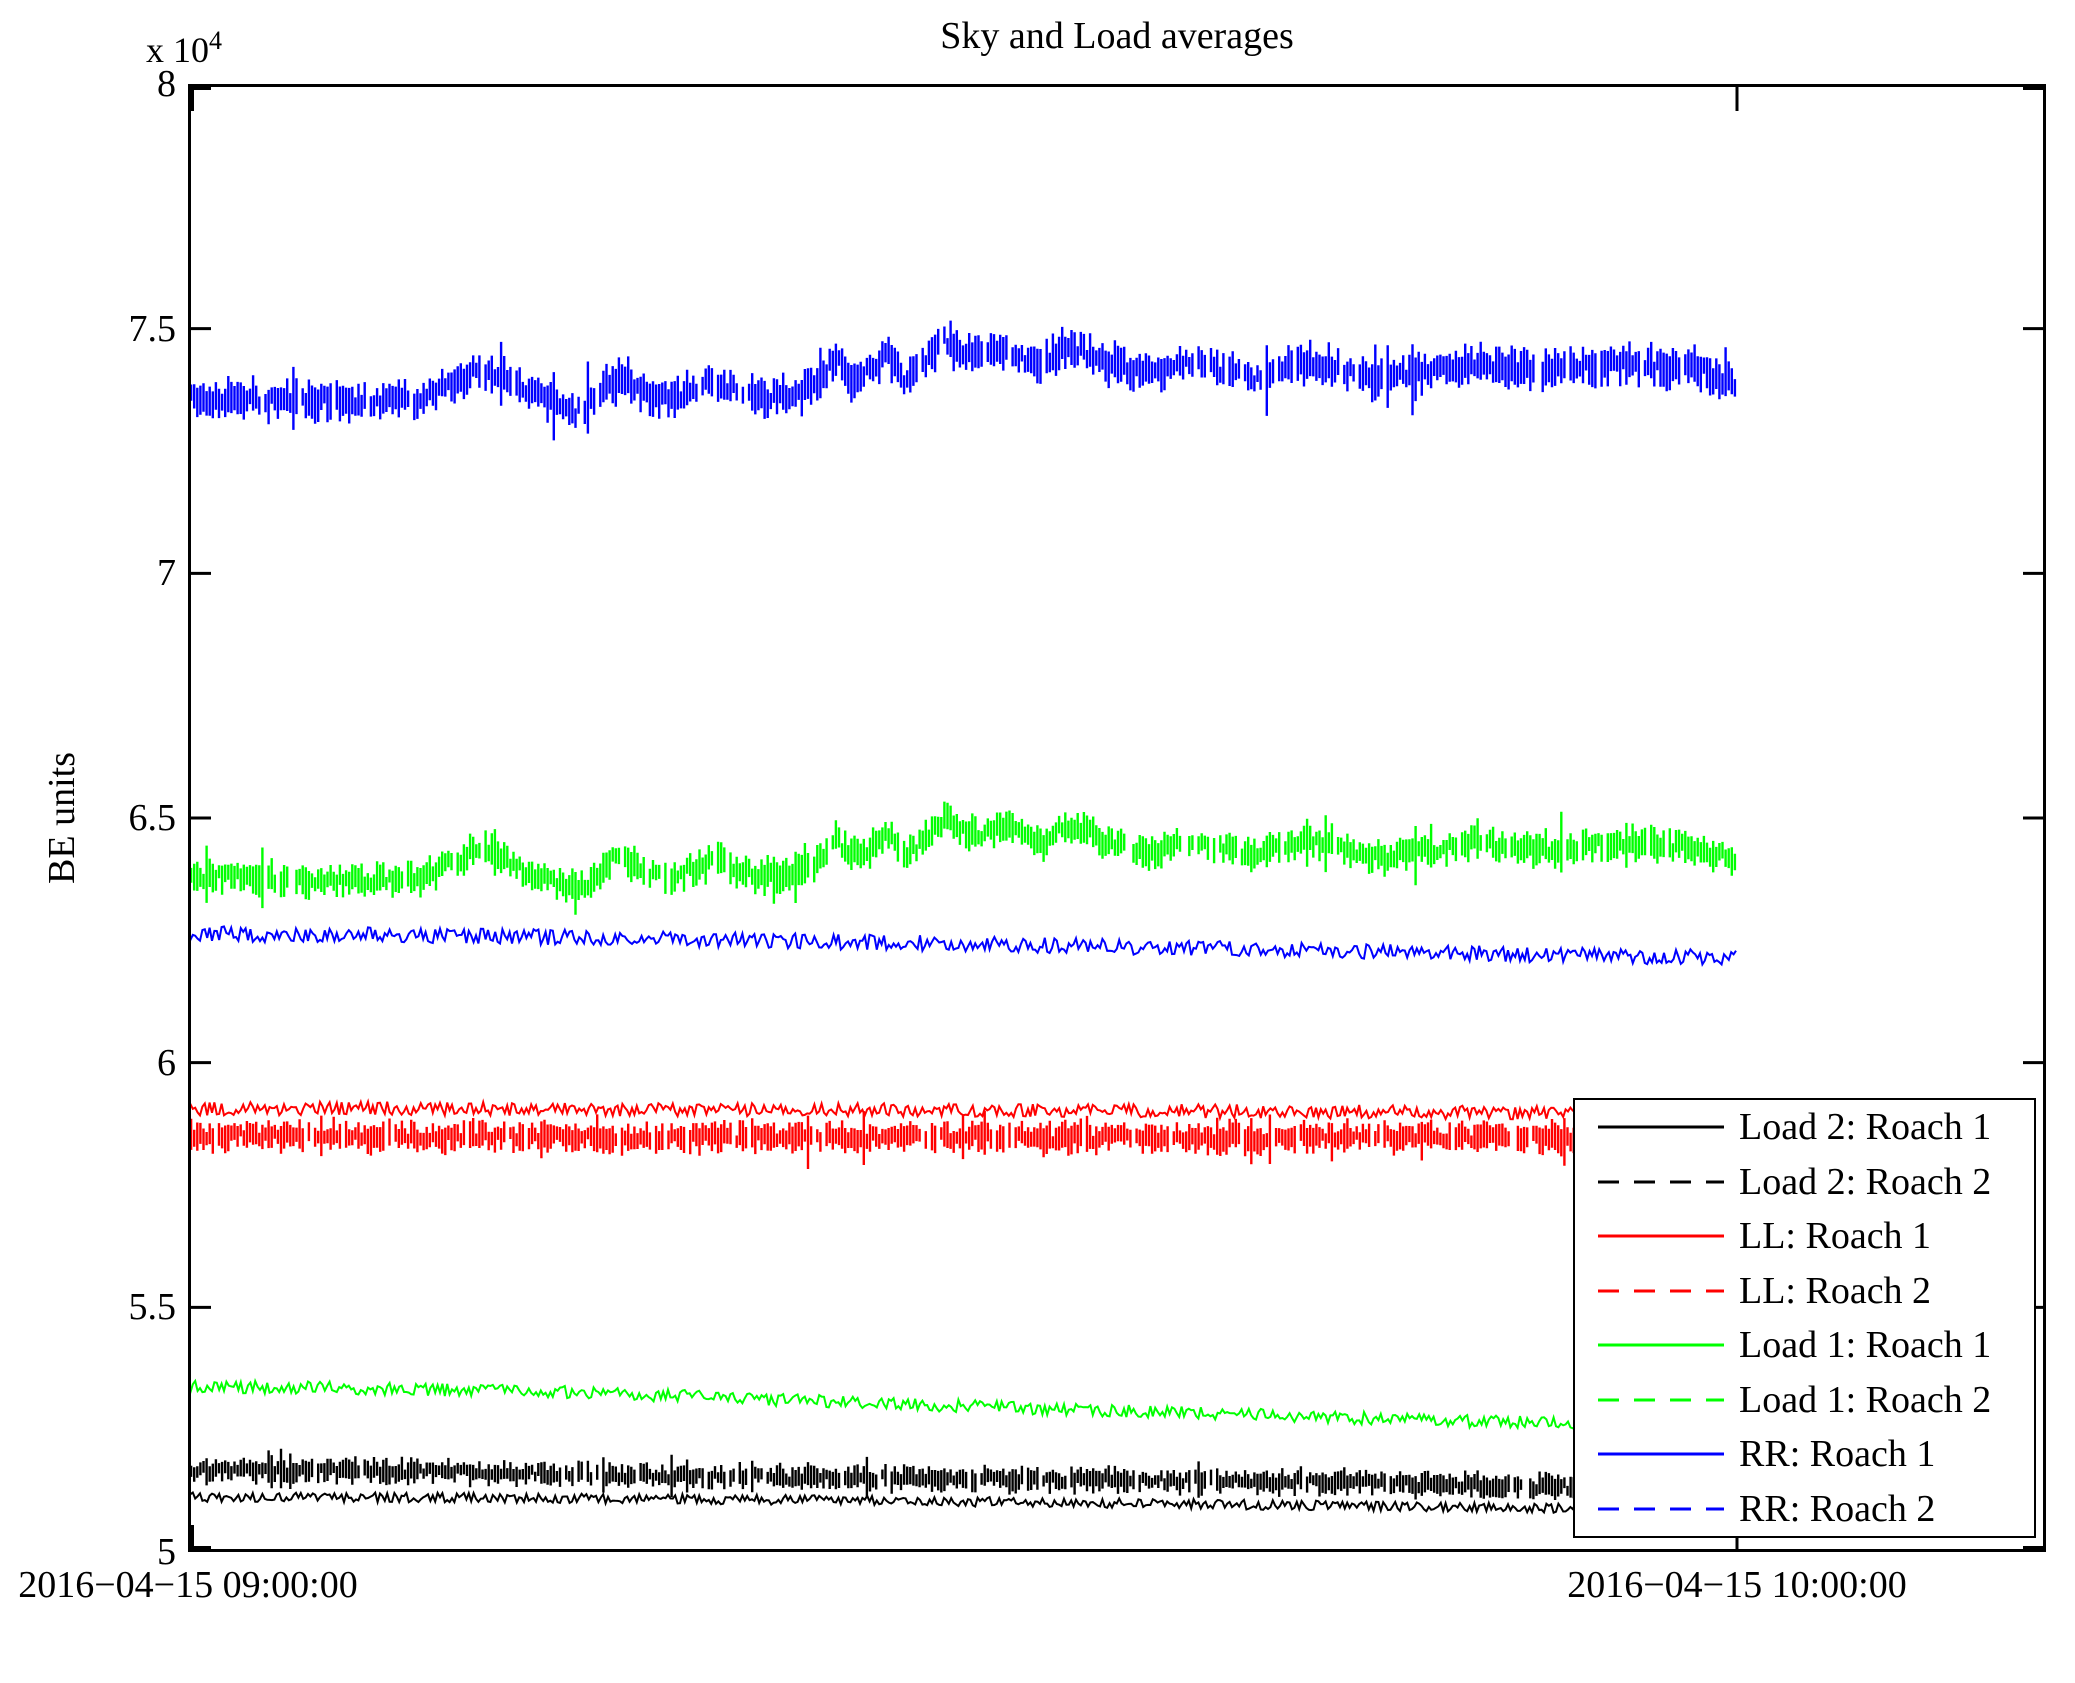 The image size is (2075, 1683). Describe the element at coordinates (152, 818) in the screenshot. I see `y-tick-label: 6.5` at that location.